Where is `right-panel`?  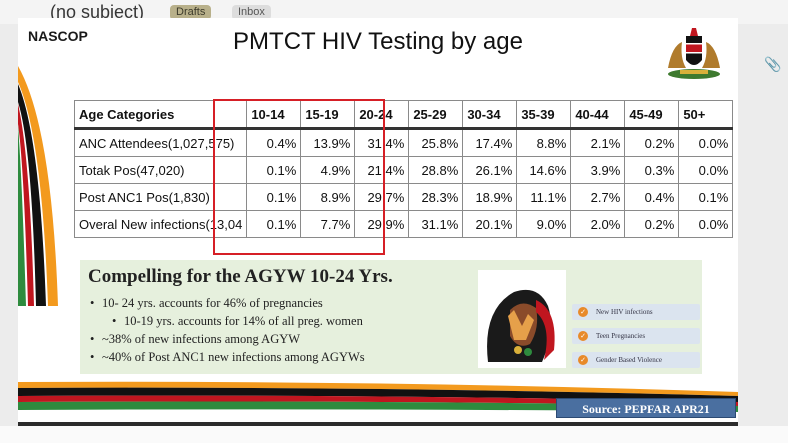
right-panel is located at coordinates (763, 233).